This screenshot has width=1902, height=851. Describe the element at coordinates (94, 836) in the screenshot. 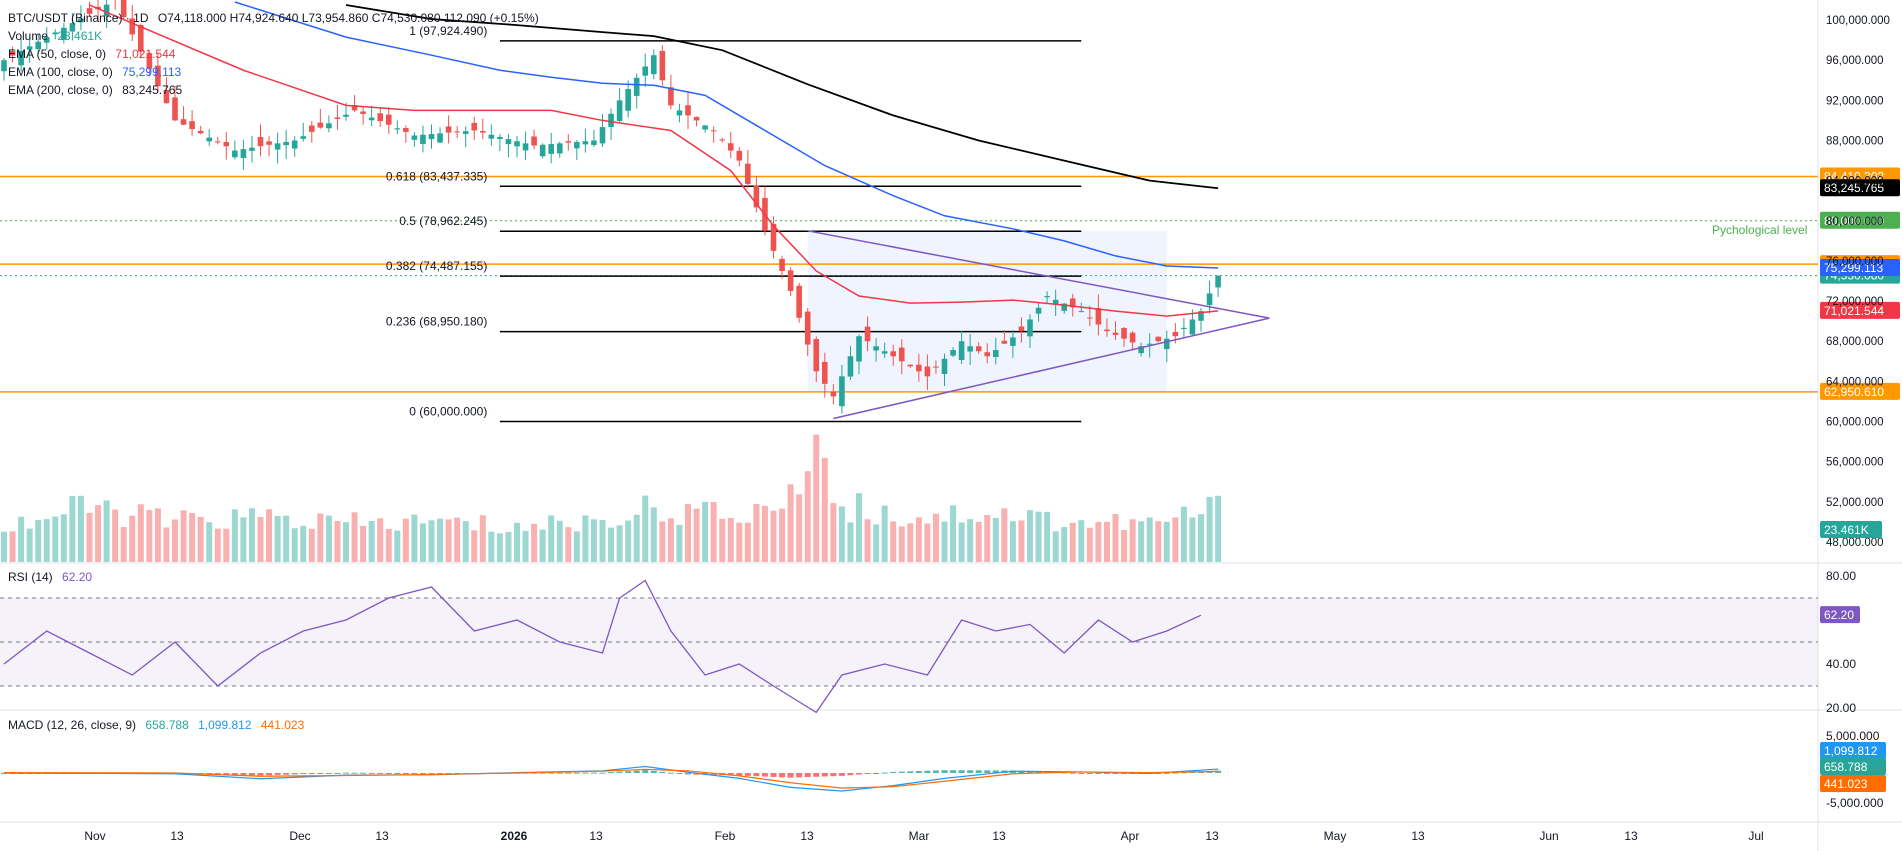

I see `time-axis-tick: Nov` at that location.